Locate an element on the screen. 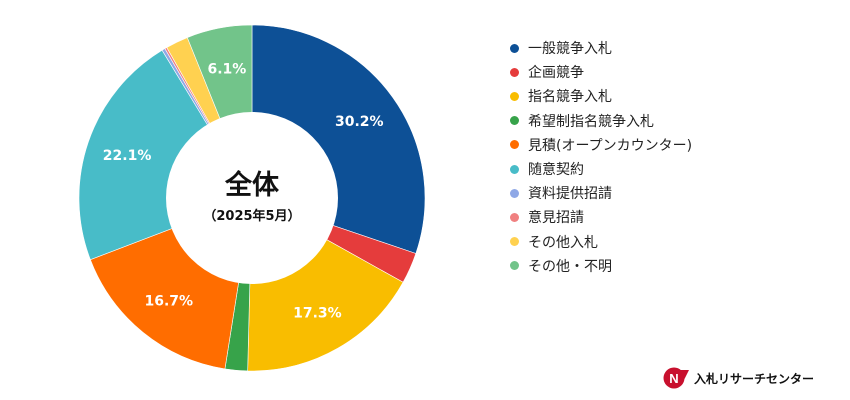 The width and height of the screenshot is (850, 400). chart-title: 全体 is located at coordinates (252, 185).